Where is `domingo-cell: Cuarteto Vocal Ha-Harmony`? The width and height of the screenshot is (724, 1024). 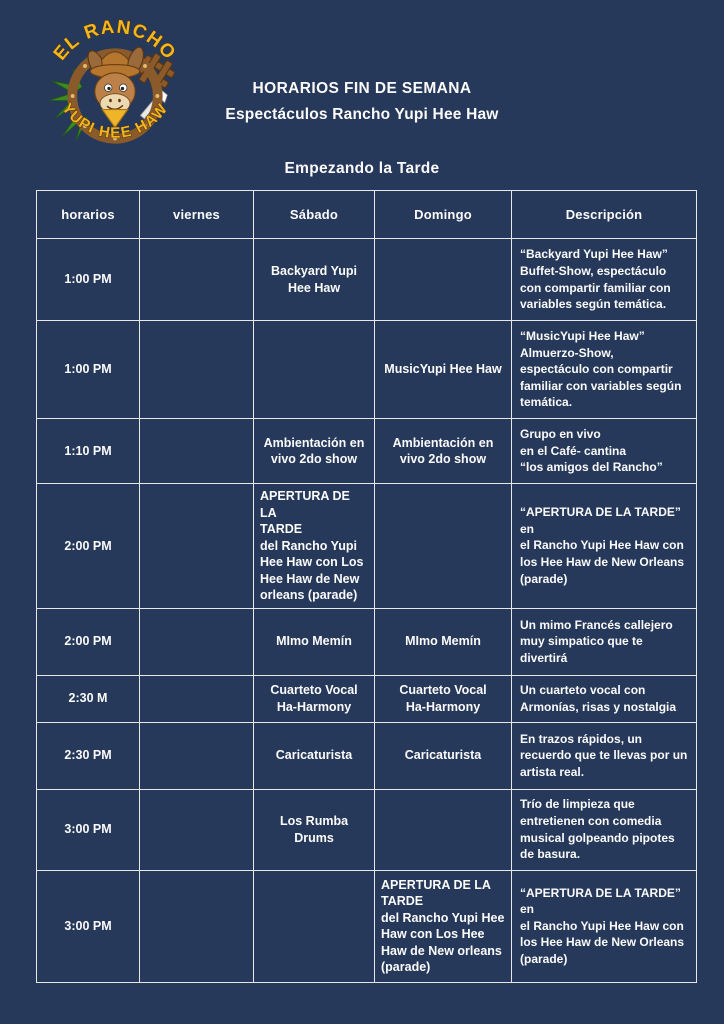
domingo-cell: Cuarteto Vocal Ha-Harmony is located at coordinates (443, 698).